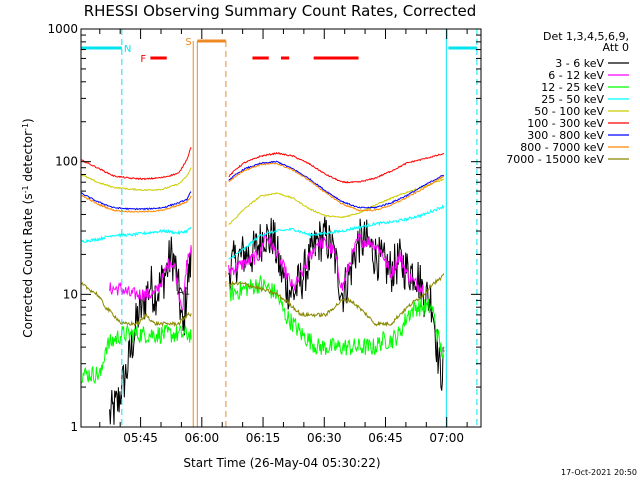 The width and height of the screenshot is (640, 480). What do you see at coordinates (446, 438) in the screenshot?
I see `x-tick-label-5: 07:00` at bounding box center [446, 438].